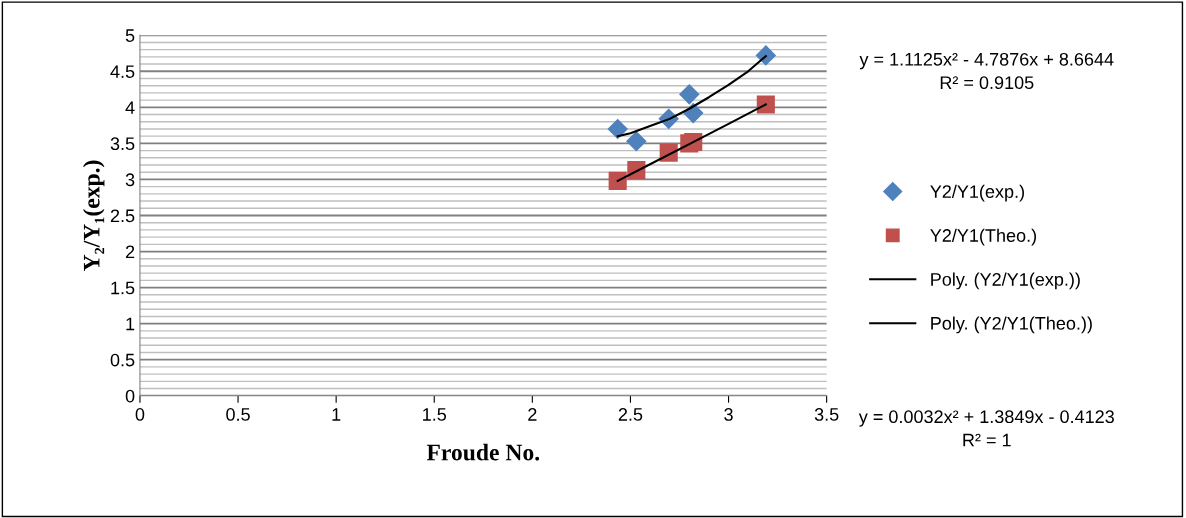 Image resolution: width=1186 pixels, height=518 pixels. I want to click on x-axis-title: Froude No., so click(483, 452).